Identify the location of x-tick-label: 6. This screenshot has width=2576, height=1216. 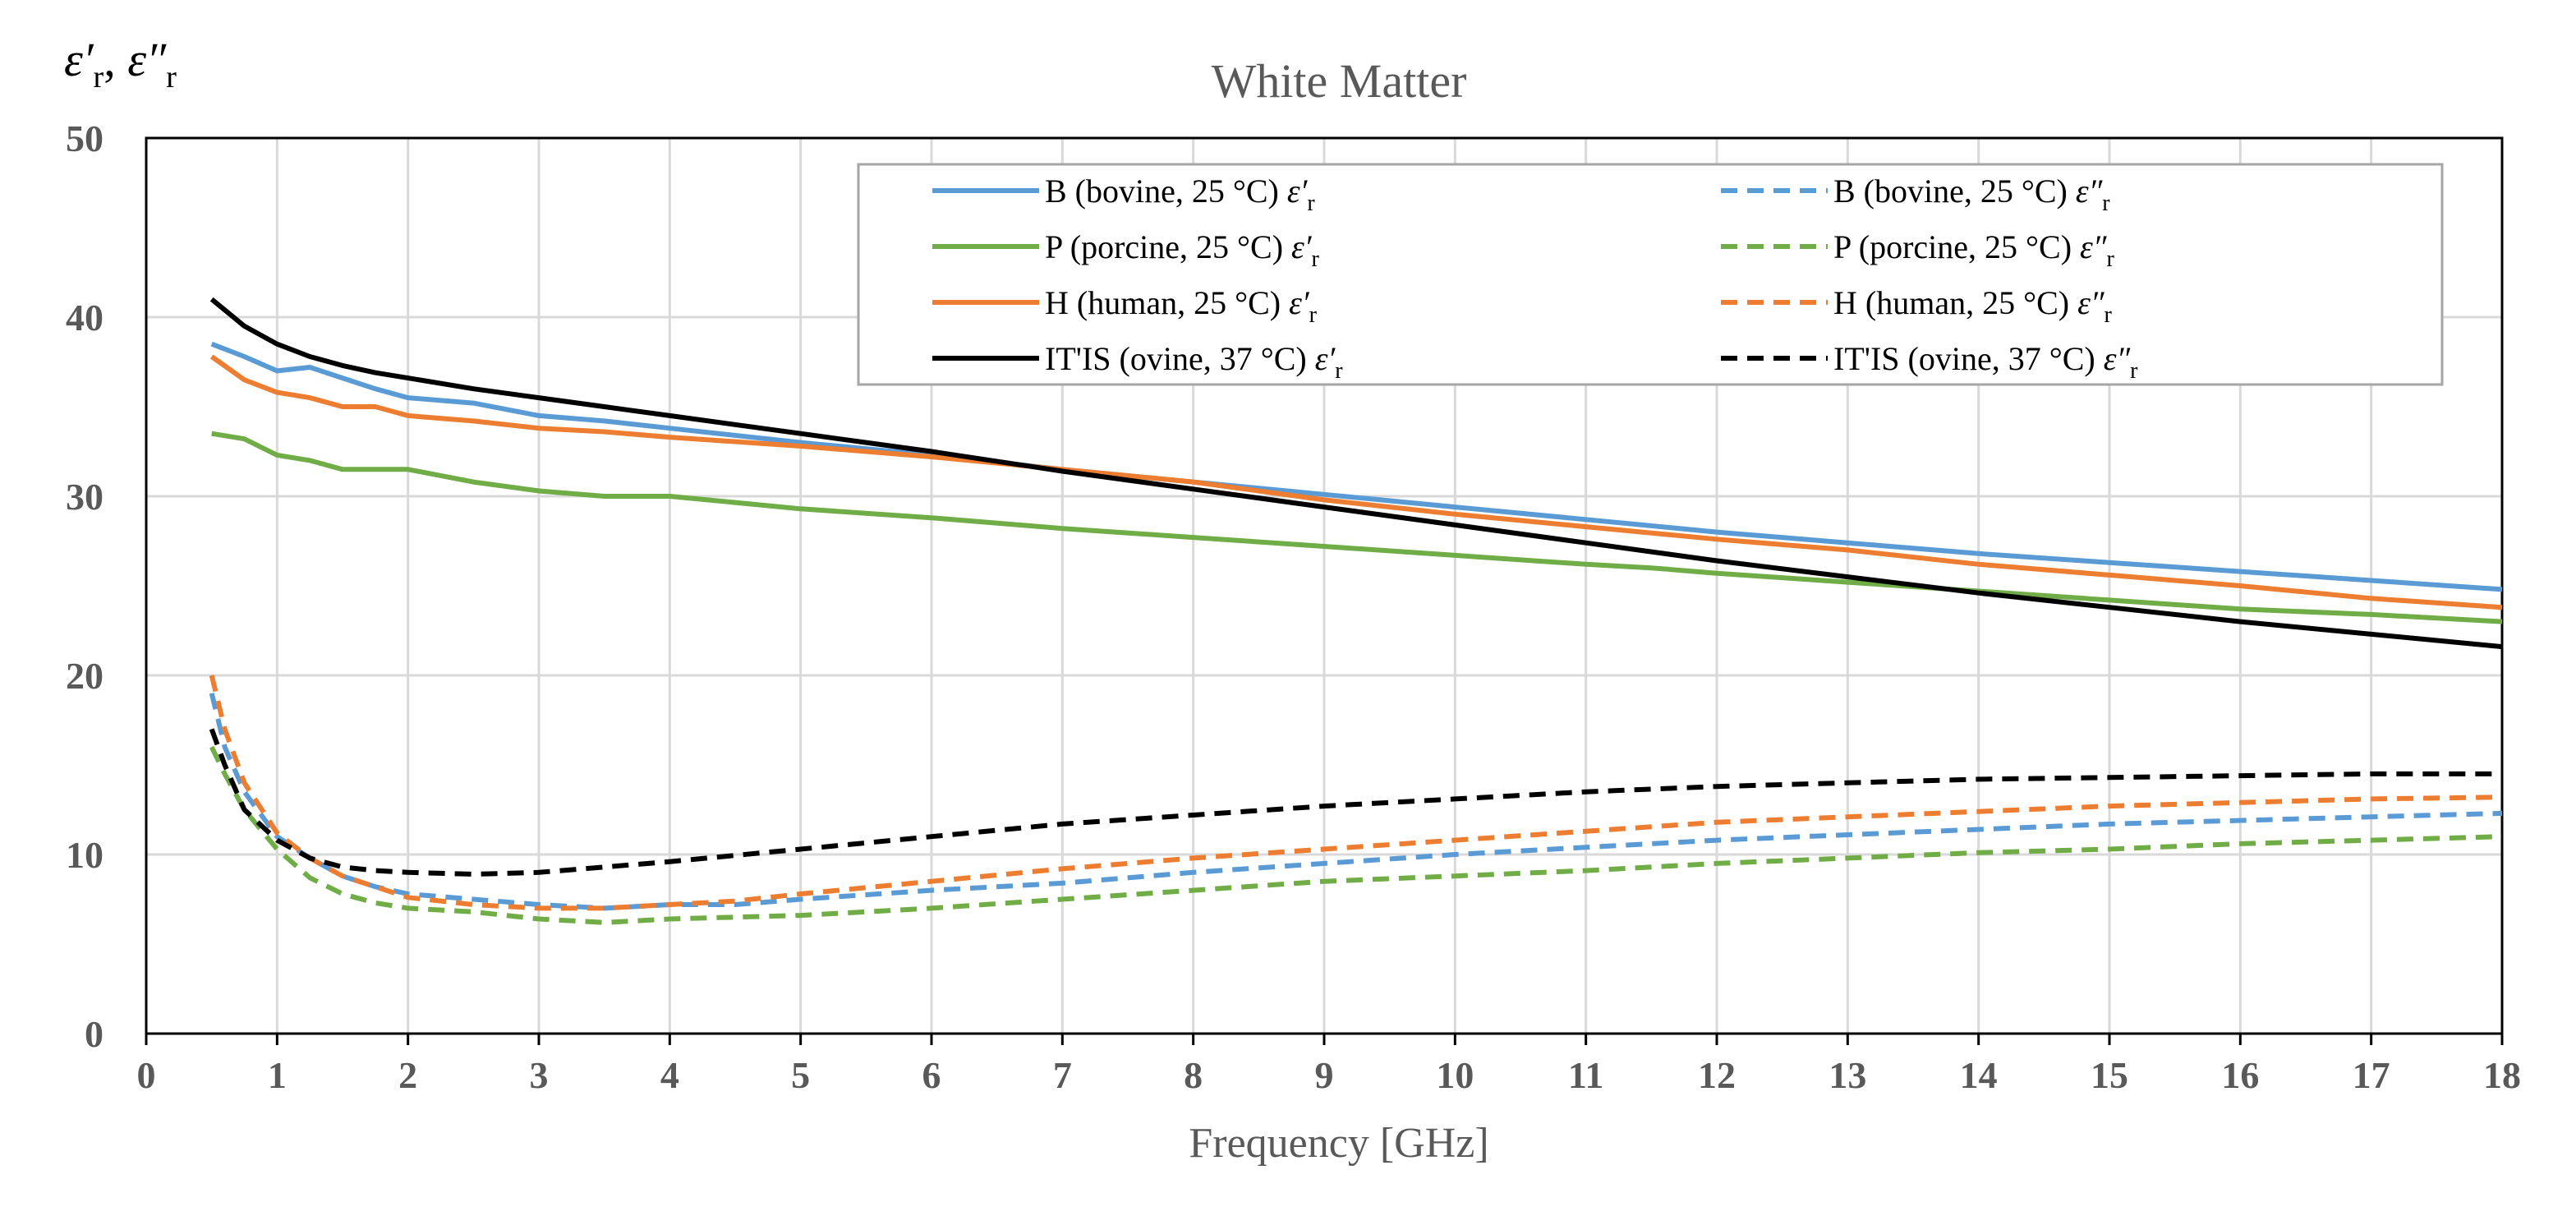
(931, 1075).